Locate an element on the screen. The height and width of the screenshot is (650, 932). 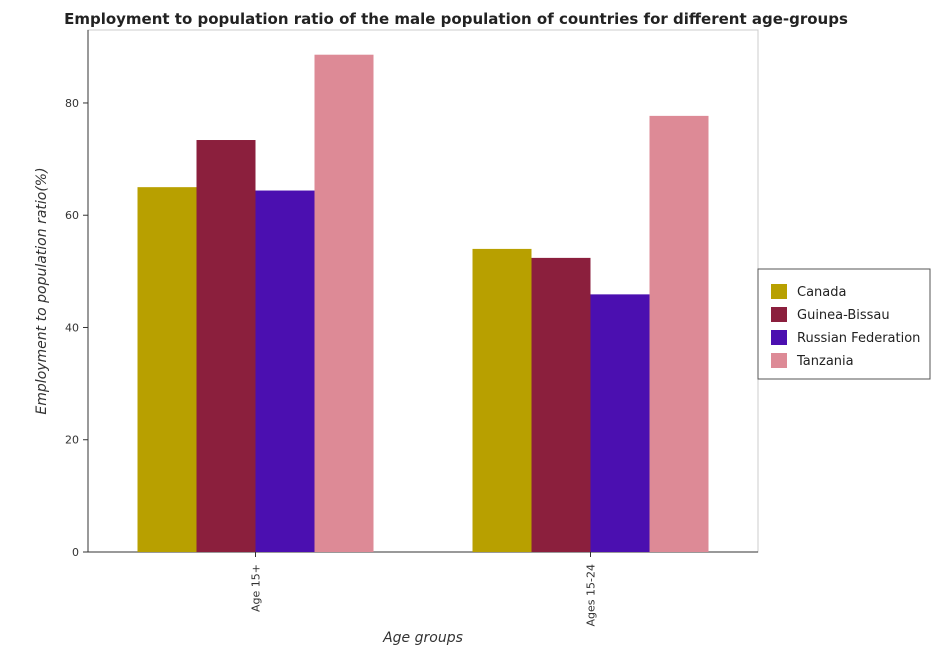
y-tick-label: 0 is located at coordinates (75, 552).